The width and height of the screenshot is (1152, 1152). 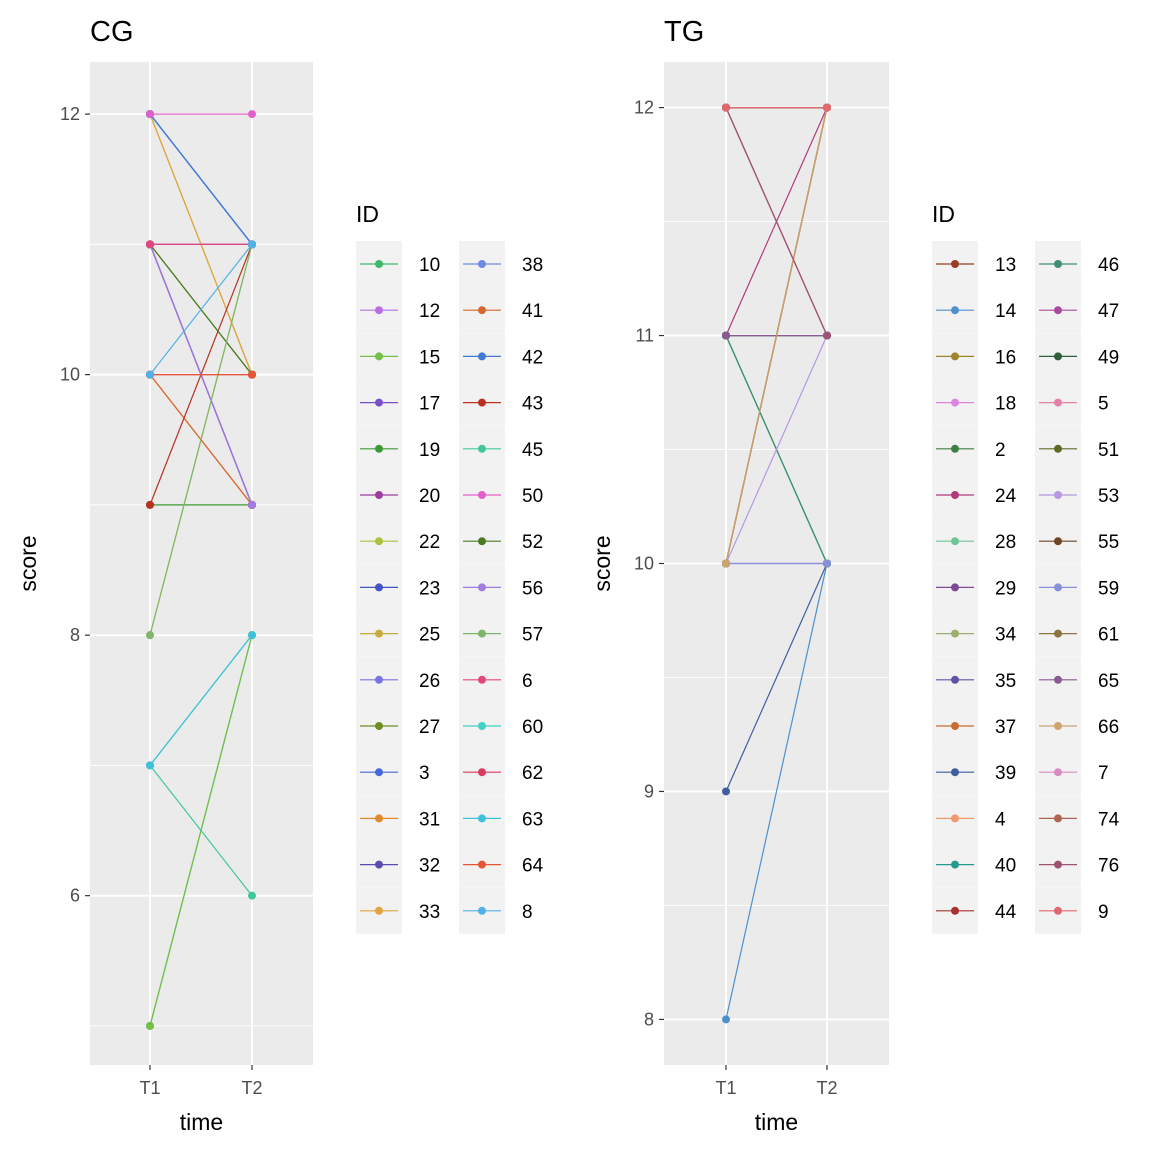 What do you see at coordinates (1108, 357) in the screenshot?
I see `tg-legend-label-49: 49` at bounding box center [1108, 357].